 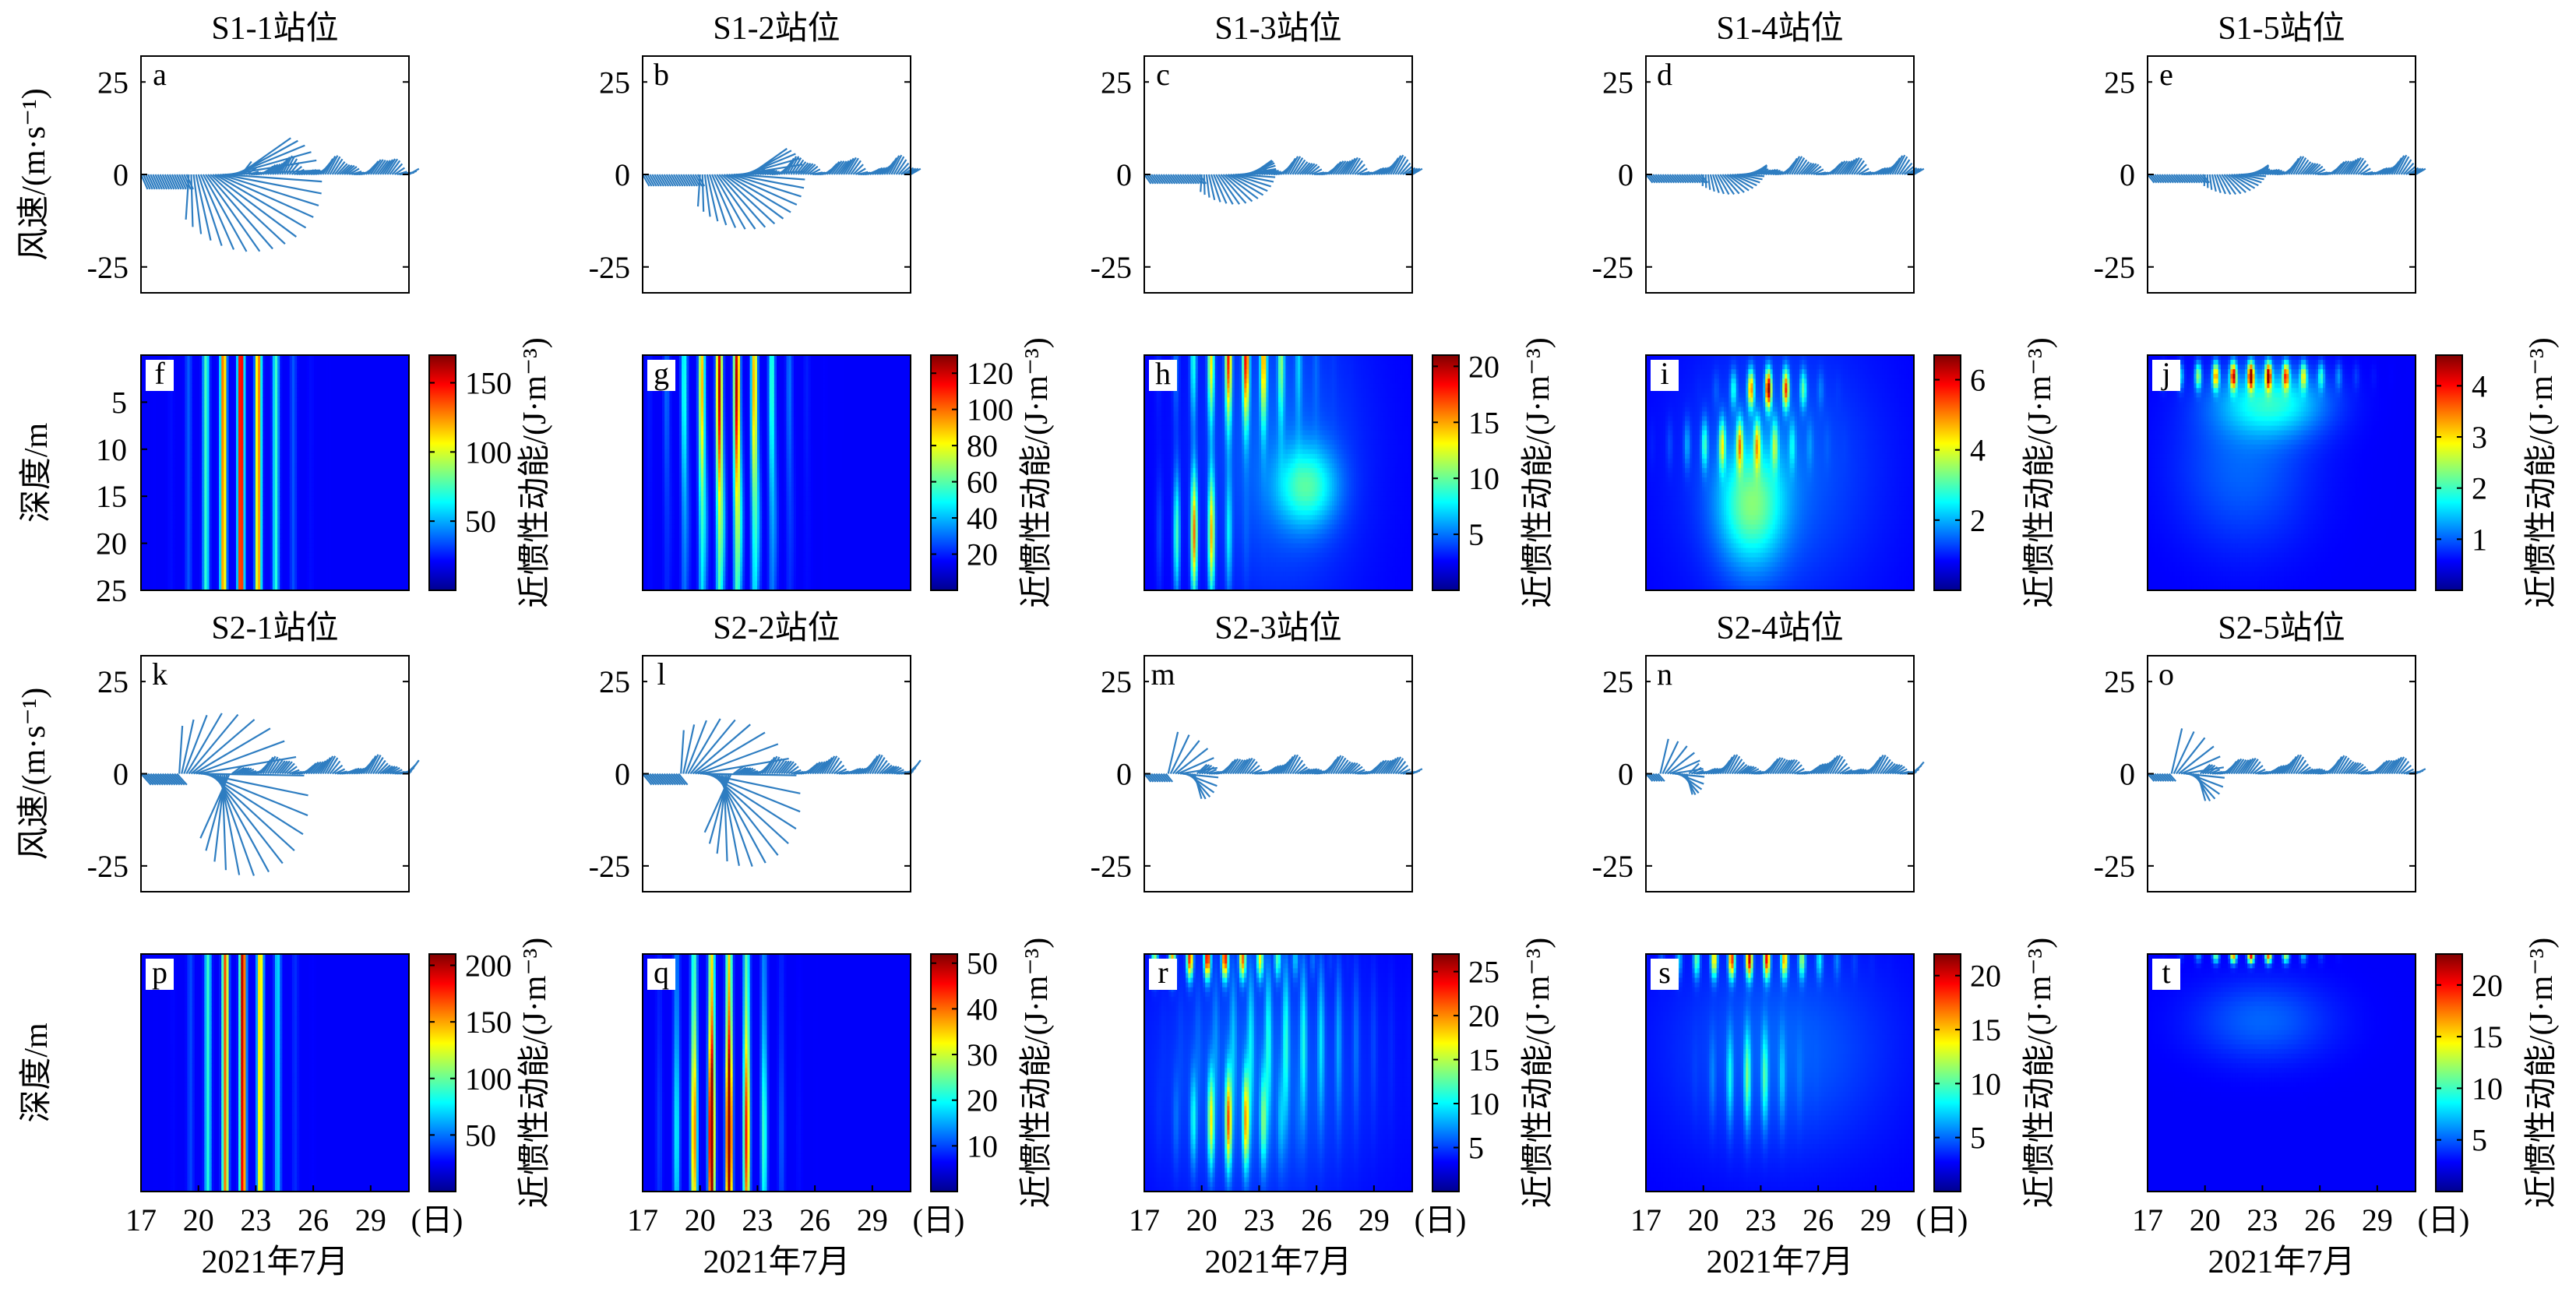 I want to click on panel-letter: c, so click(x=1163, y=74).